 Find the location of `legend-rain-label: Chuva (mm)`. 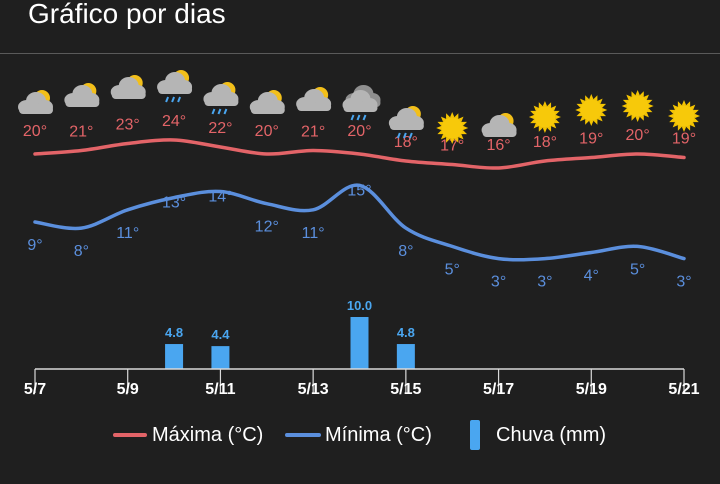

legend-rain-label: Chuva (mm) is located at coordinates (551, 435).